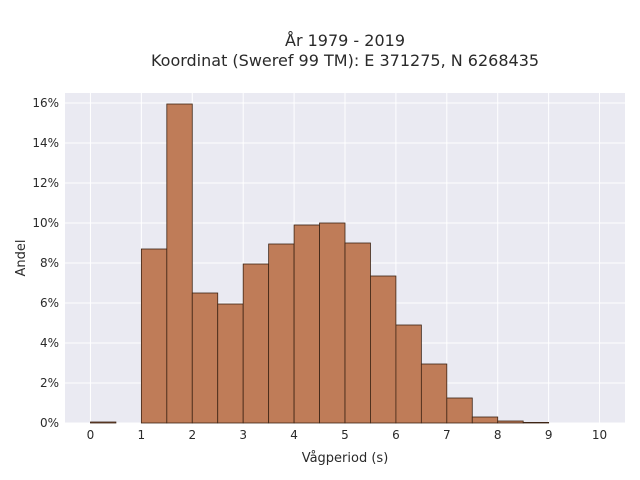 The width and height of the screenshot is (640, 480). Describe the element at coordinates (45, 103) in the screenshot. I see `y-tick-label: 16%` at that location.